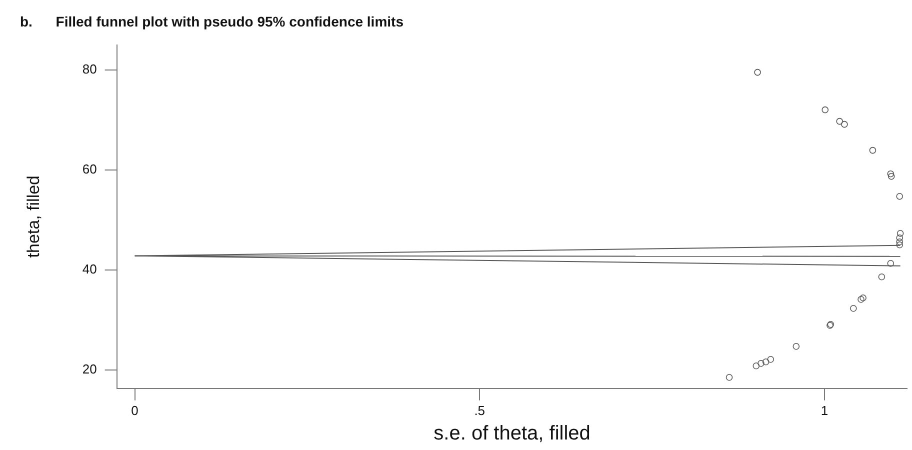 The height and width of the screenshot is (450, 912). I want to click on chart-title: b. Filled funnel plot with pseudo 95% confidence limits, so click(212, 21).